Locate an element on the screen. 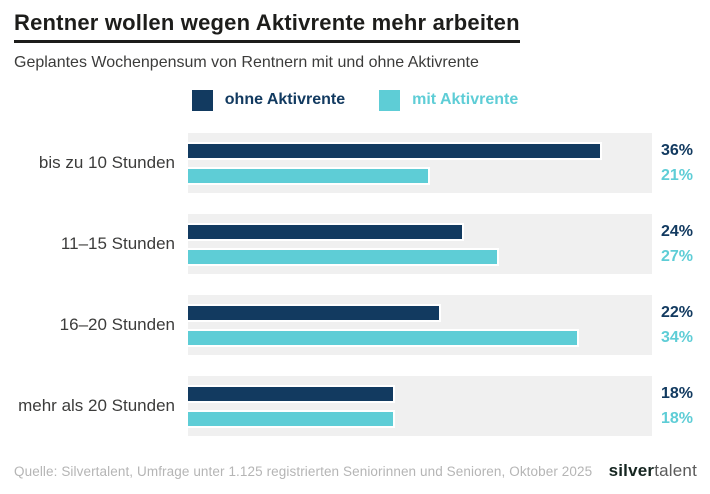 The image size is (710, 494). legend-label-mit-aktivrente: mit Aktivrente is located at coordinates (465, 99).